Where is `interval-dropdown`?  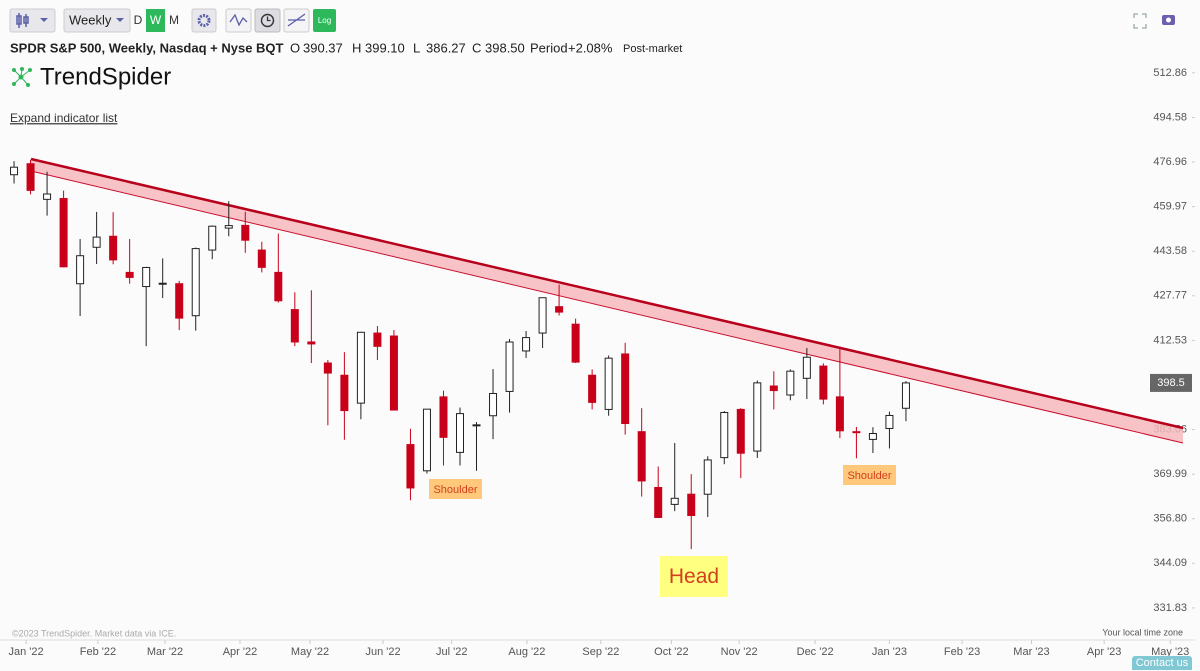
interval-dropdown is located at coordinates (97, 20).